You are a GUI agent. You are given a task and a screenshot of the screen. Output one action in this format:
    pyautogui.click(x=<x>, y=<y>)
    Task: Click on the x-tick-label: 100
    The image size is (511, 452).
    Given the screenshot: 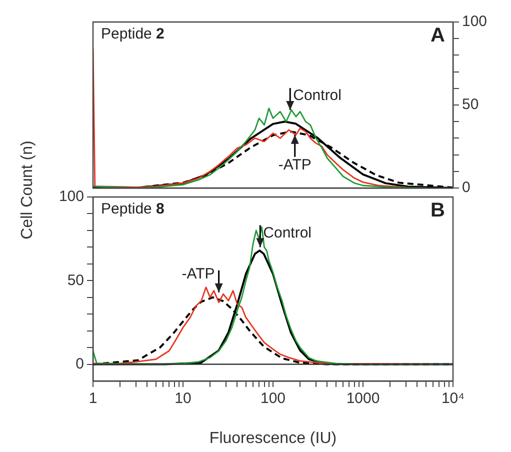 What is the action you would take?
    pyautogui.click(x=273, y=399)
    